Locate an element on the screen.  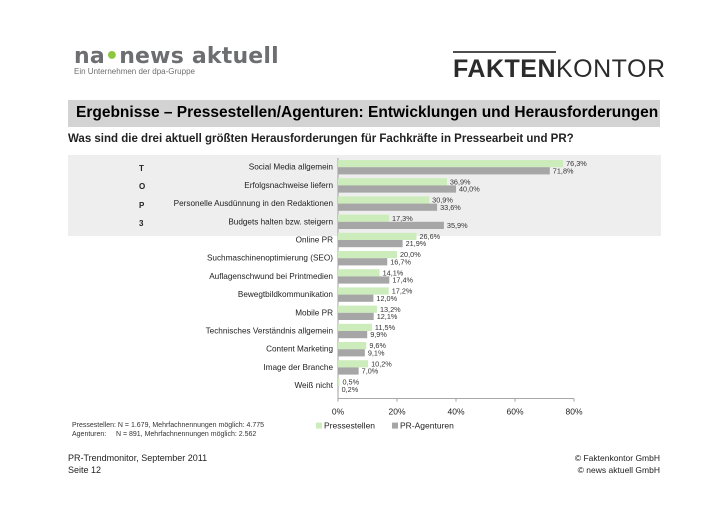
data-label: 16,7% is located at coordinates (400, 261).